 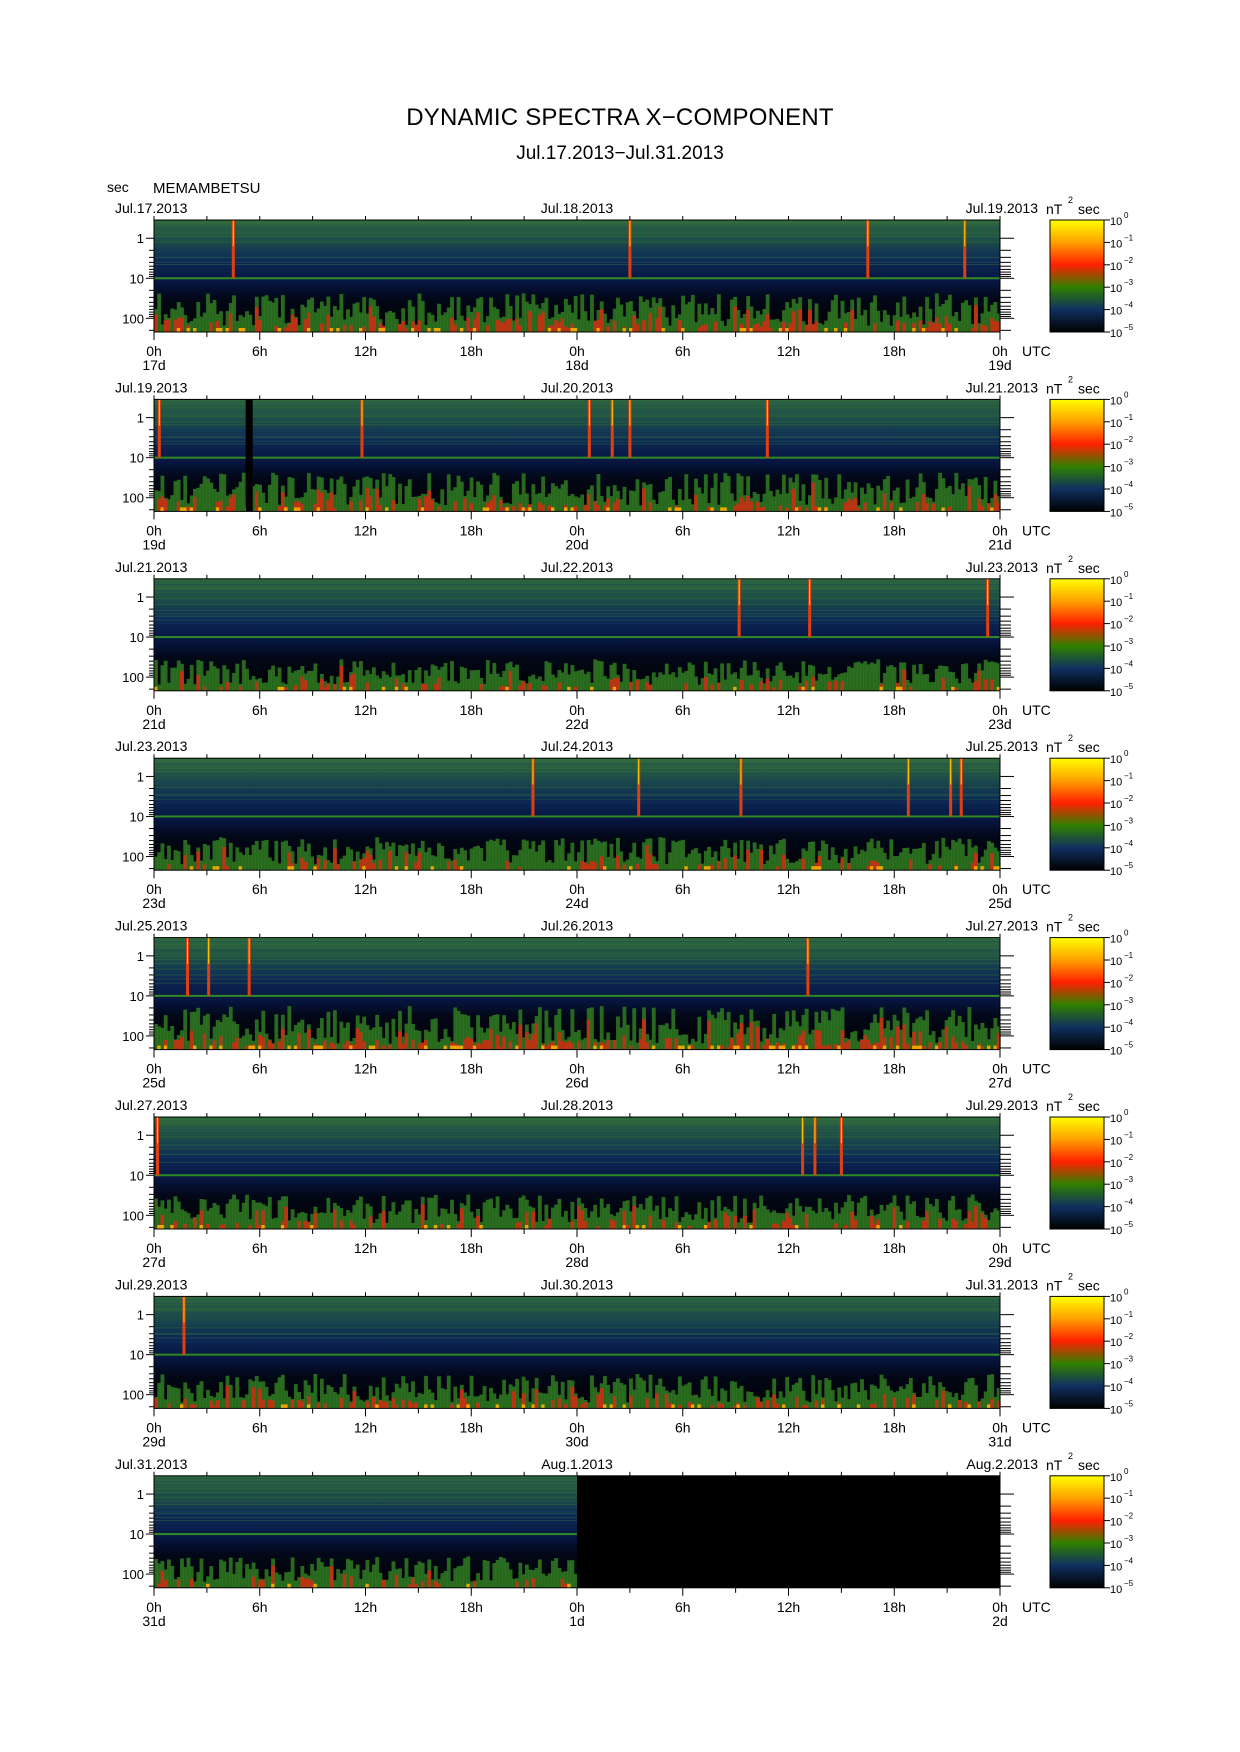 I want to click on reference-line, so click(x=577, y=816).